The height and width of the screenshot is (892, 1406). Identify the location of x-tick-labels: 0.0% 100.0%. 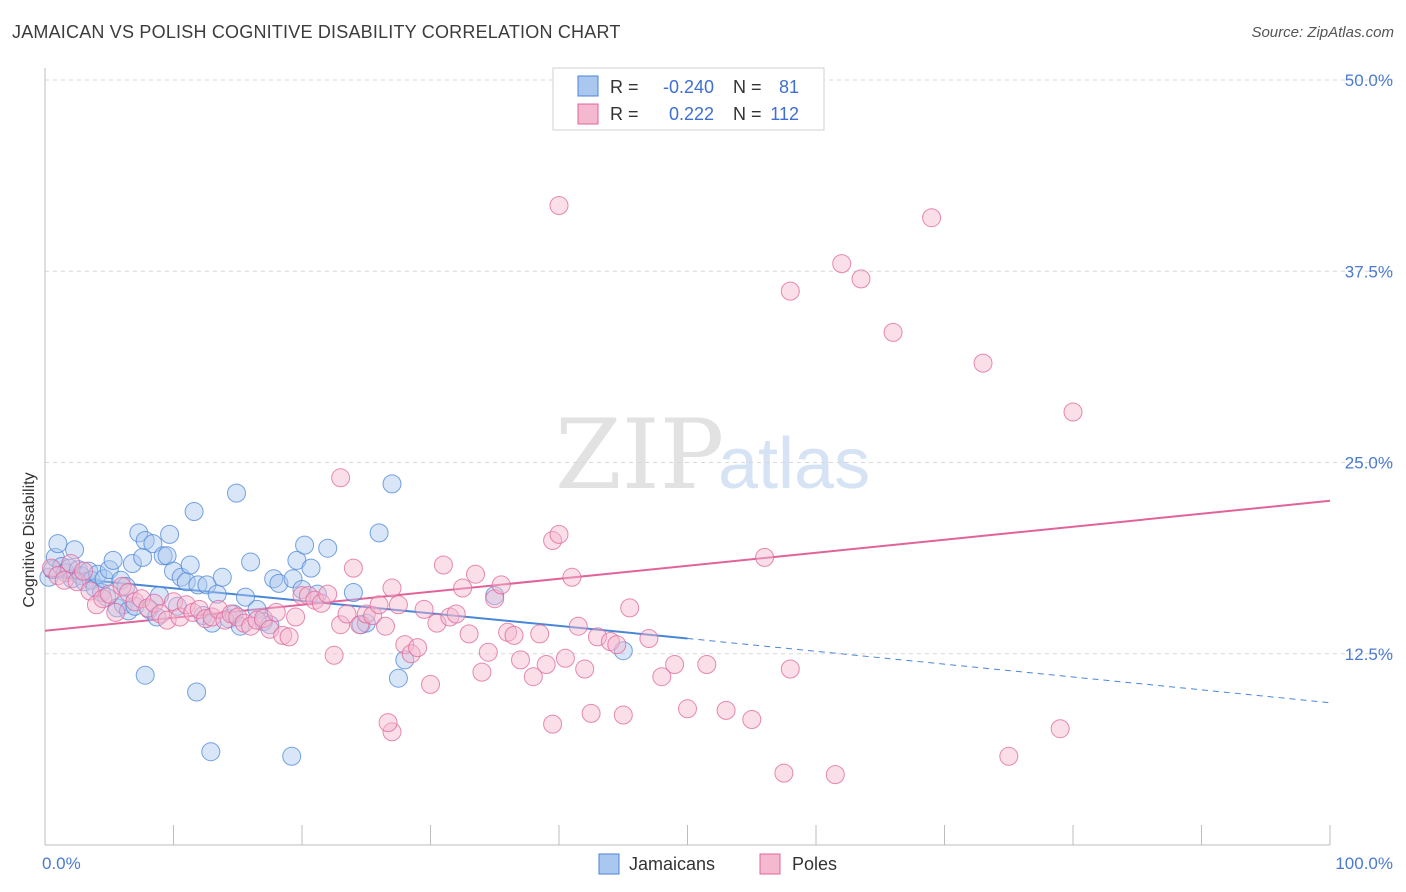
(717, 863).